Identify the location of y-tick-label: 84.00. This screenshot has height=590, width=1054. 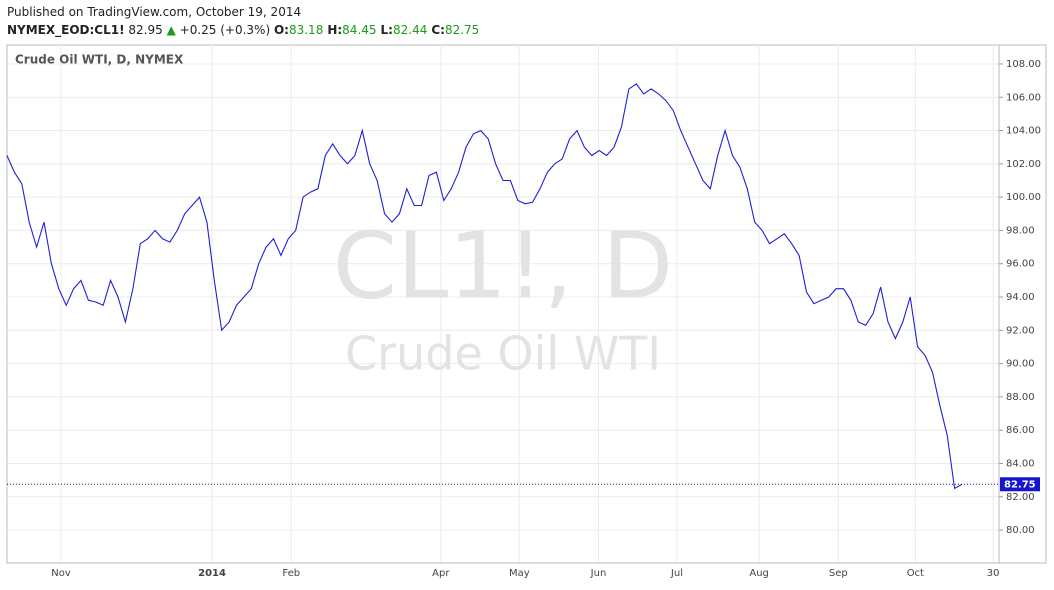
(1020, 463).